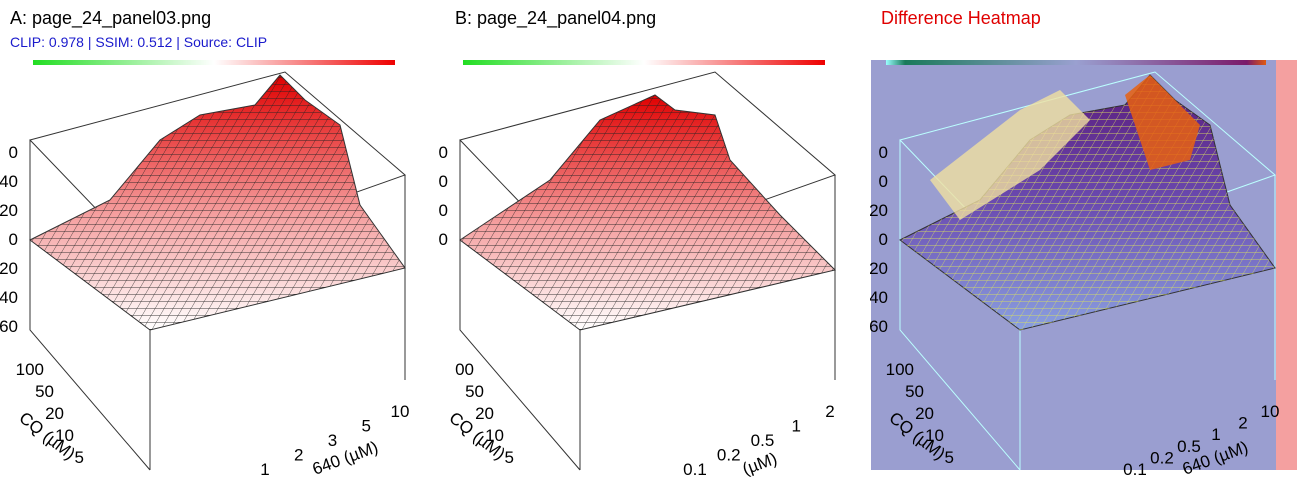 The width and height of the screenshot is (1297, 490). I want to click on surface-mesh, so click(647, 212).